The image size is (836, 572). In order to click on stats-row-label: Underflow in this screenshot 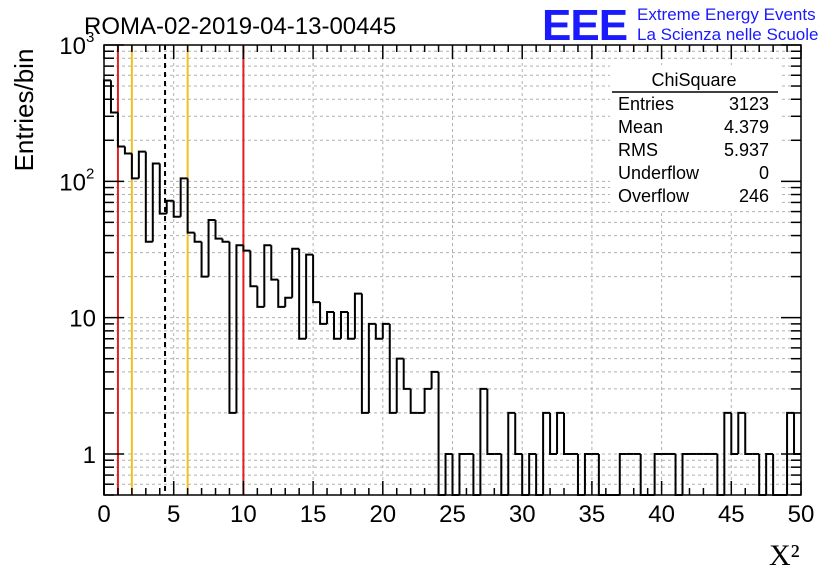, I will do `click(659, 173)`.